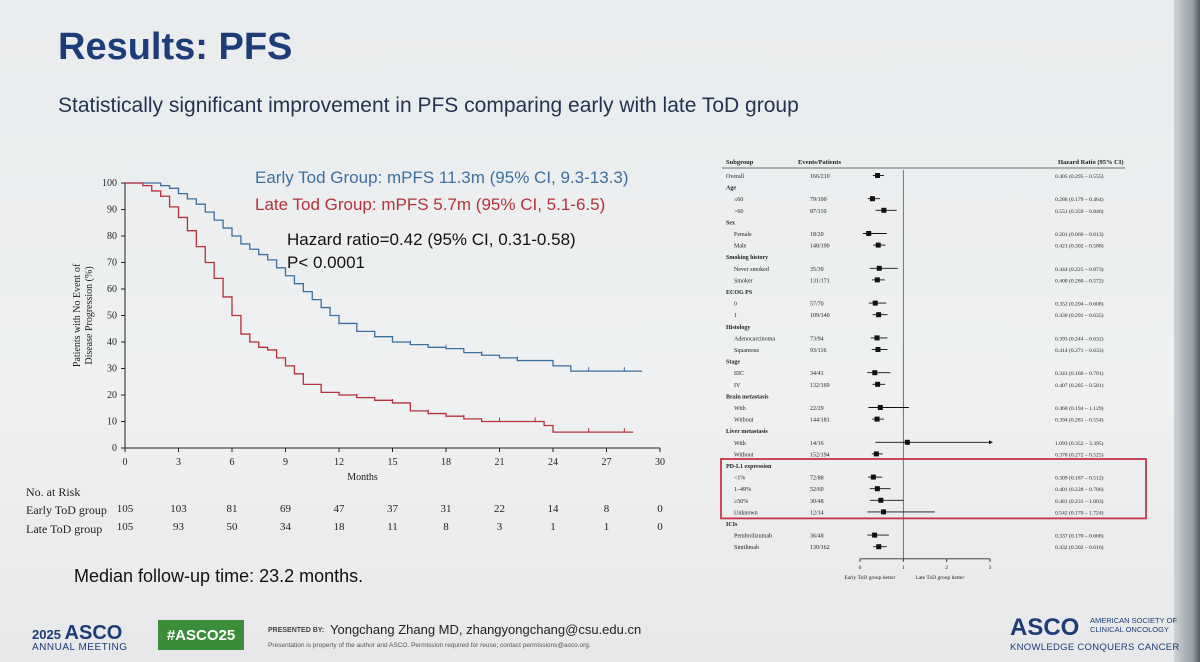  Describe the element at coordinates (747, 432) in the screenshot. I see `forest-group-header: Liver metastasis` at that location.